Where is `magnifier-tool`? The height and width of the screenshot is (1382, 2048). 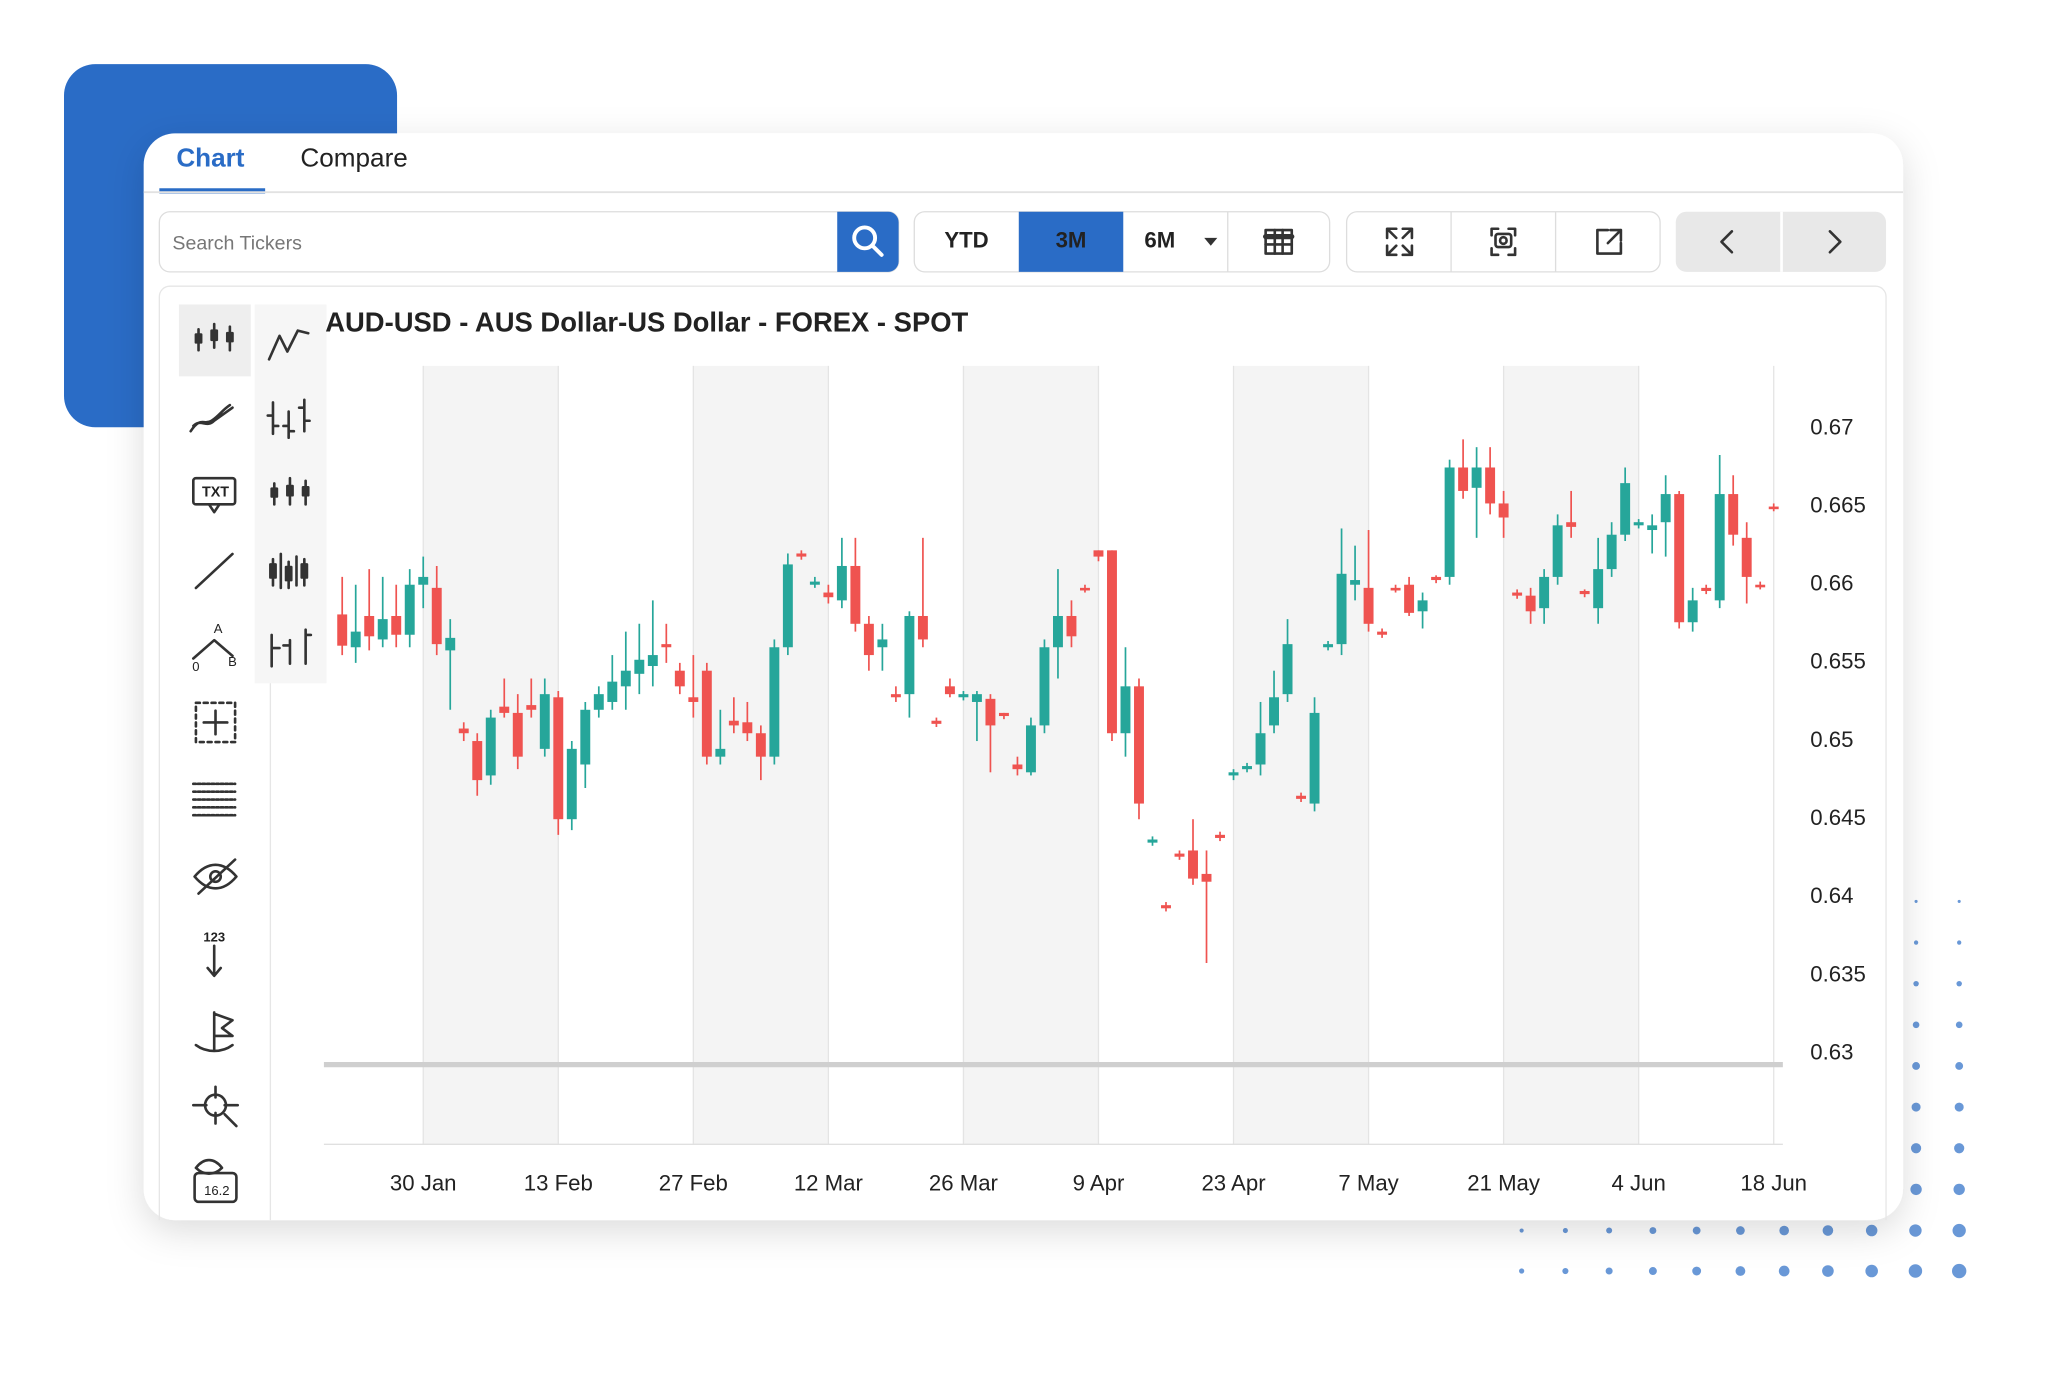 magnifier-tool is located at coordinates (216, 1106).